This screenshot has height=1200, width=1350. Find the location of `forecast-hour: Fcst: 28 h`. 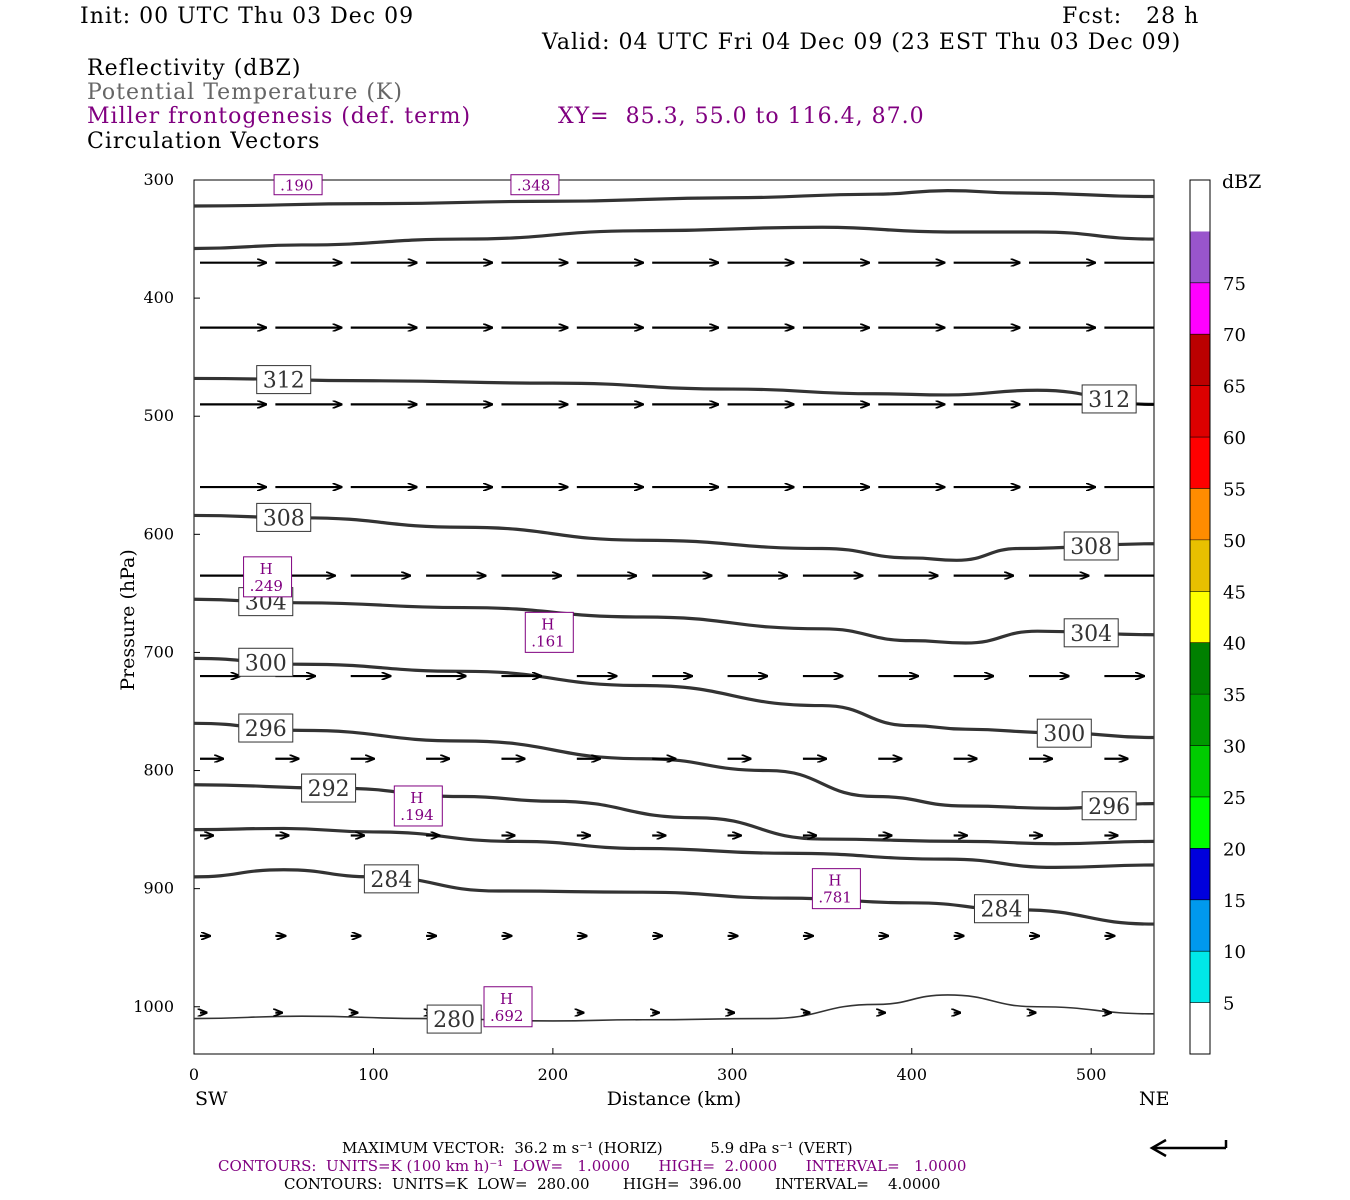

forecast-hour: Fcst: 28 h is located at coordinates (1131, 16).